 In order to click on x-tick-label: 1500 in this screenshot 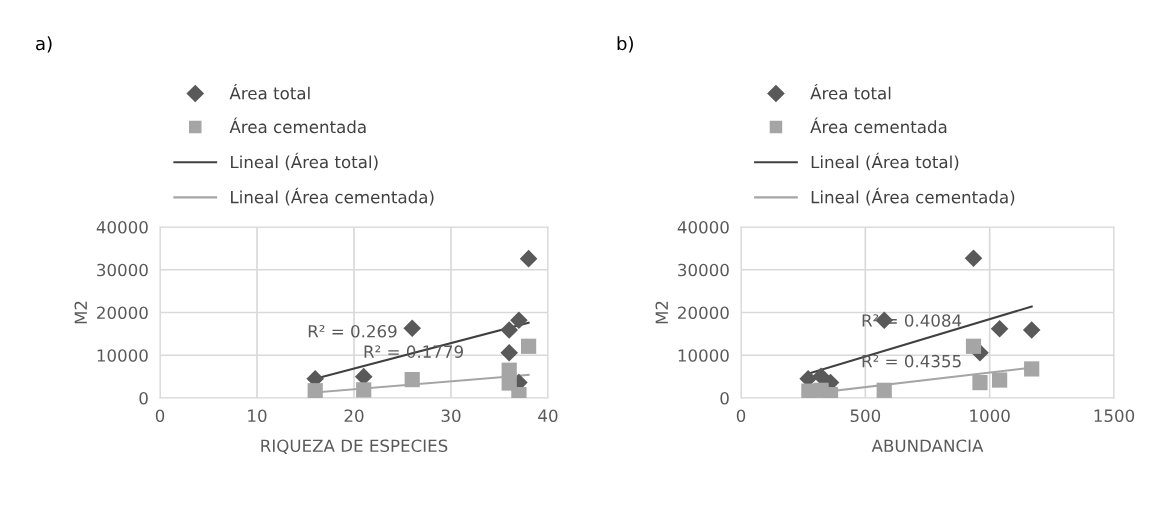, I will do `click(1114, 416)`.